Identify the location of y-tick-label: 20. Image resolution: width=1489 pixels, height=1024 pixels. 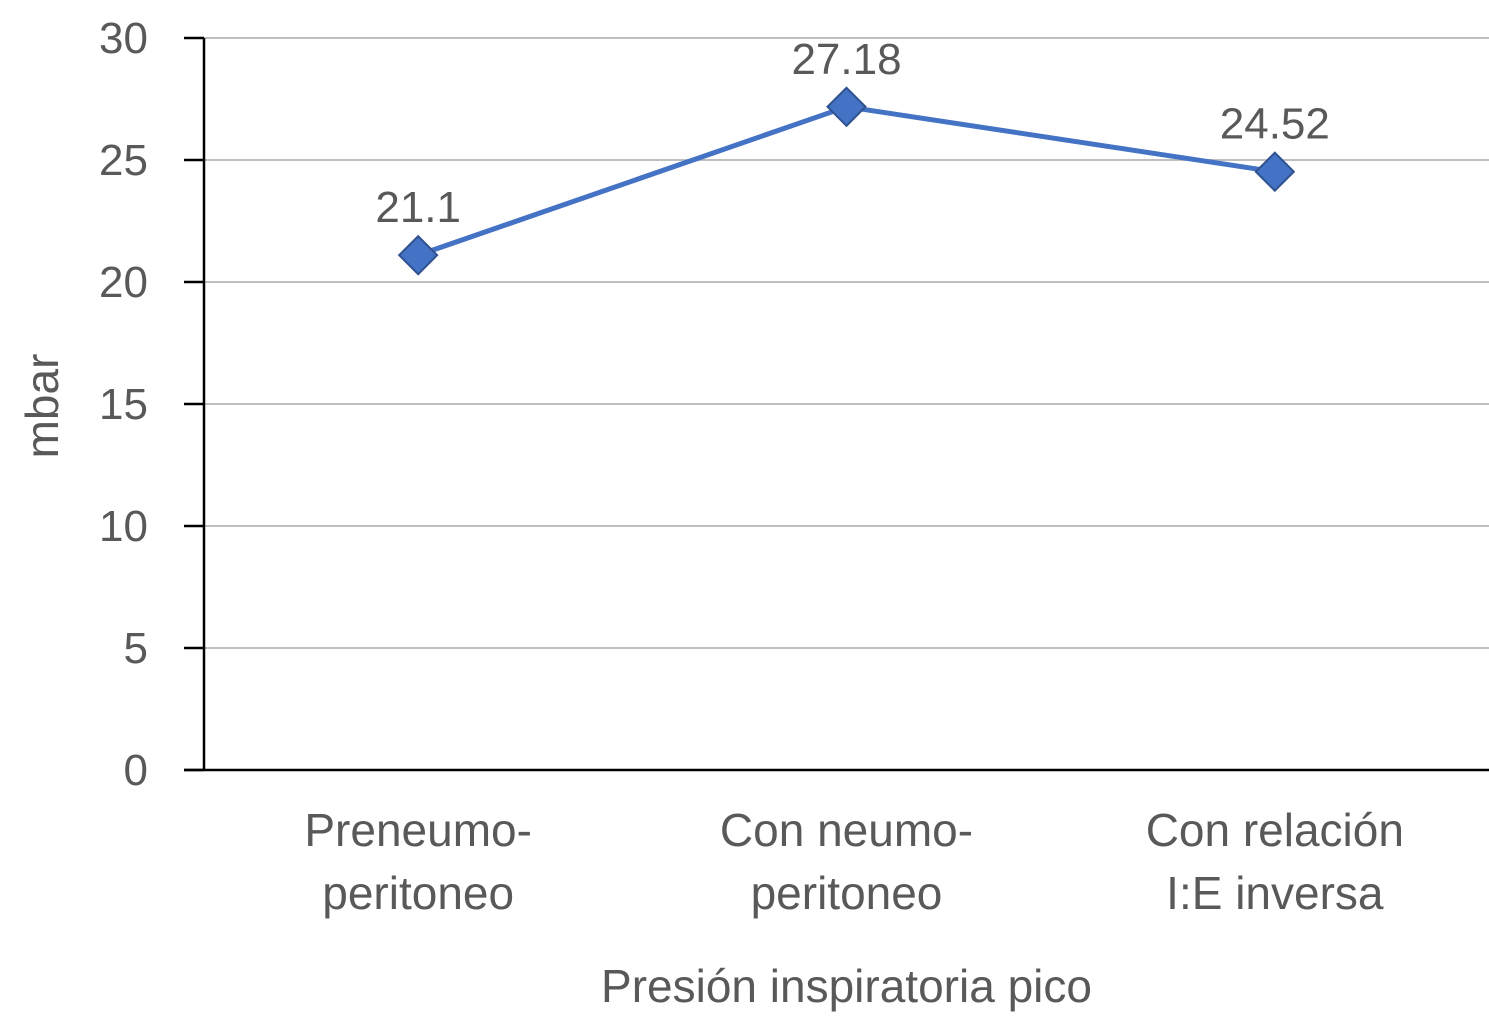
(123, 282).